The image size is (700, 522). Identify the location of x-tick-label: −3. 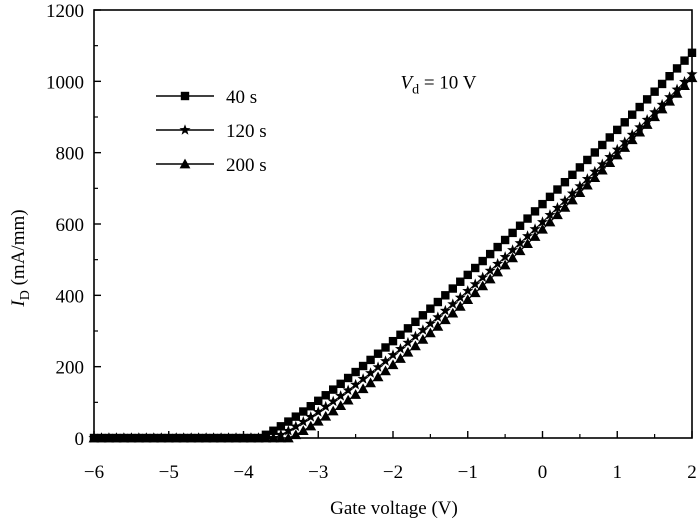
(318, 472).